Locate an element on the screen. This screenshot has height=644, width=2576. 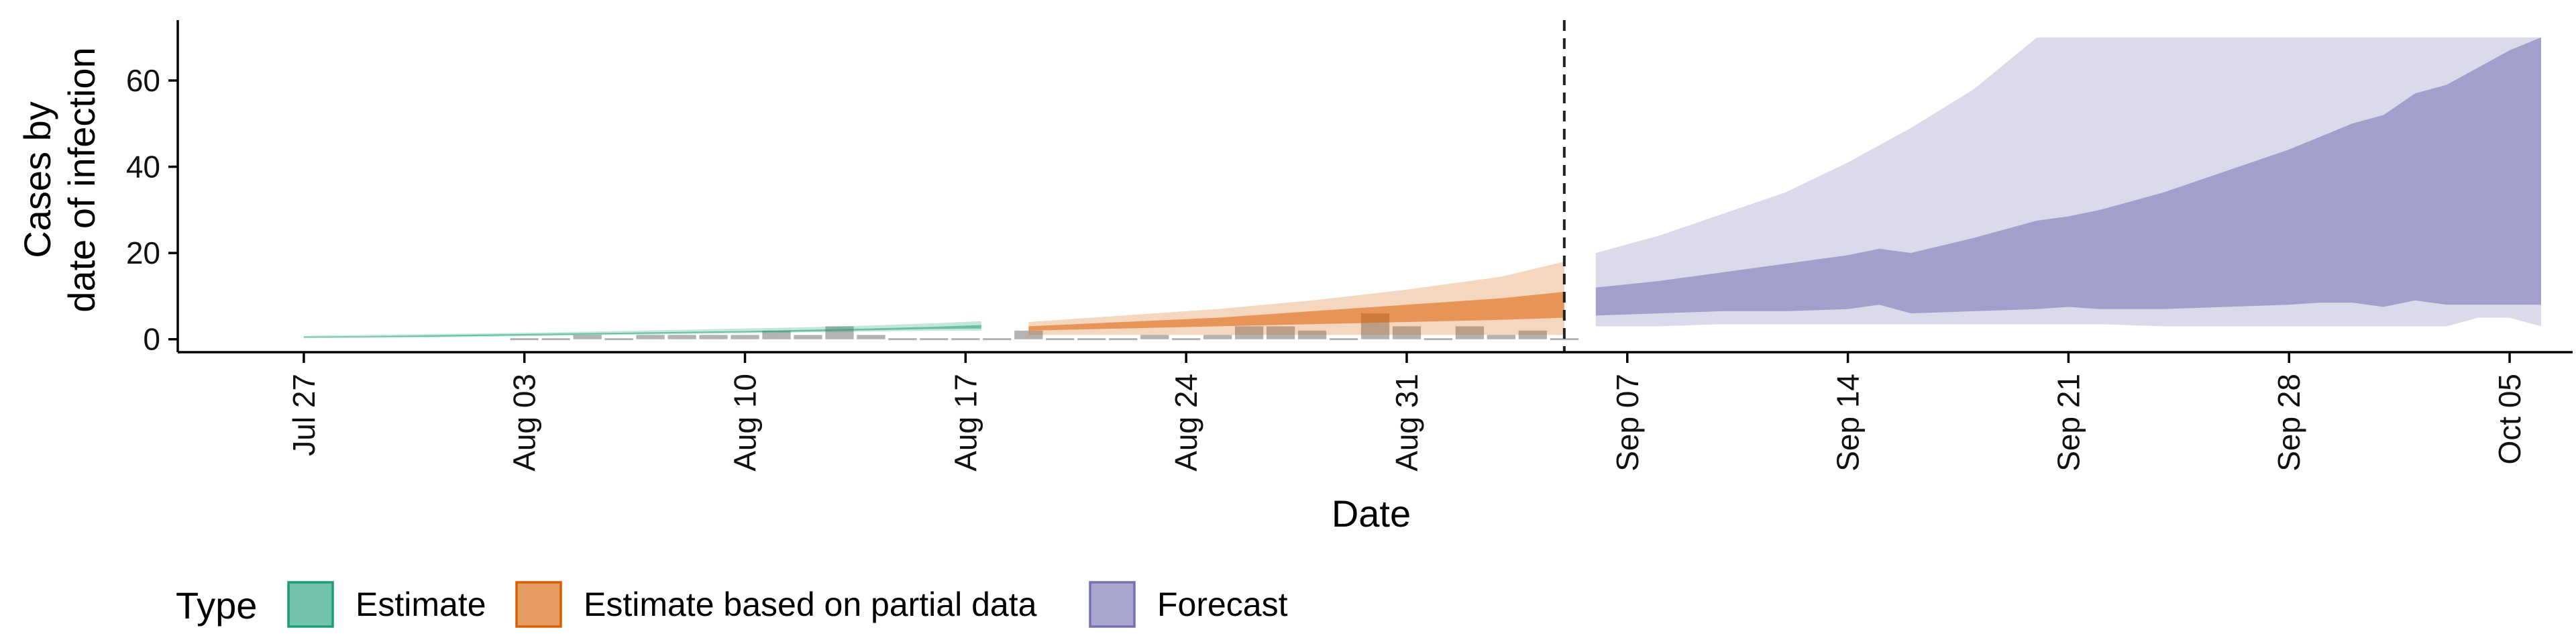
y-tick-label: 60 is located at coordinates (143, 80).